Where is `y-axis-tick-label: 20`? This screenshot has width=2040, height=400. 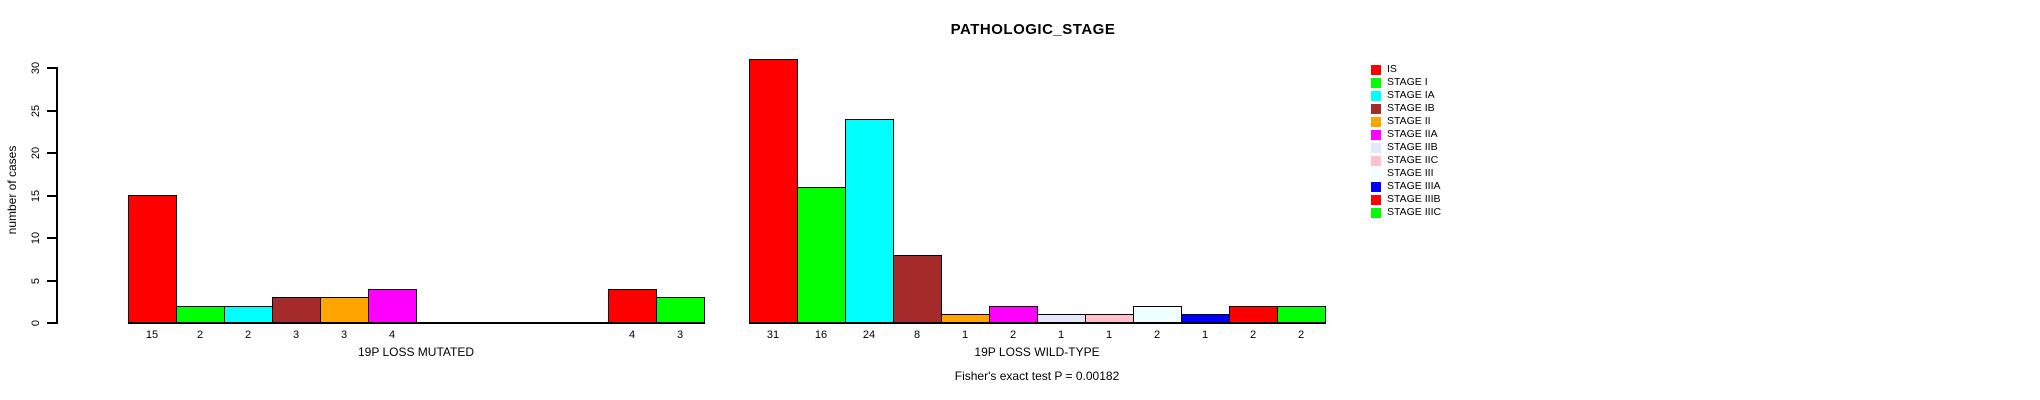 y-axis-tick-label: 20 is located at coordinates (36, 153).